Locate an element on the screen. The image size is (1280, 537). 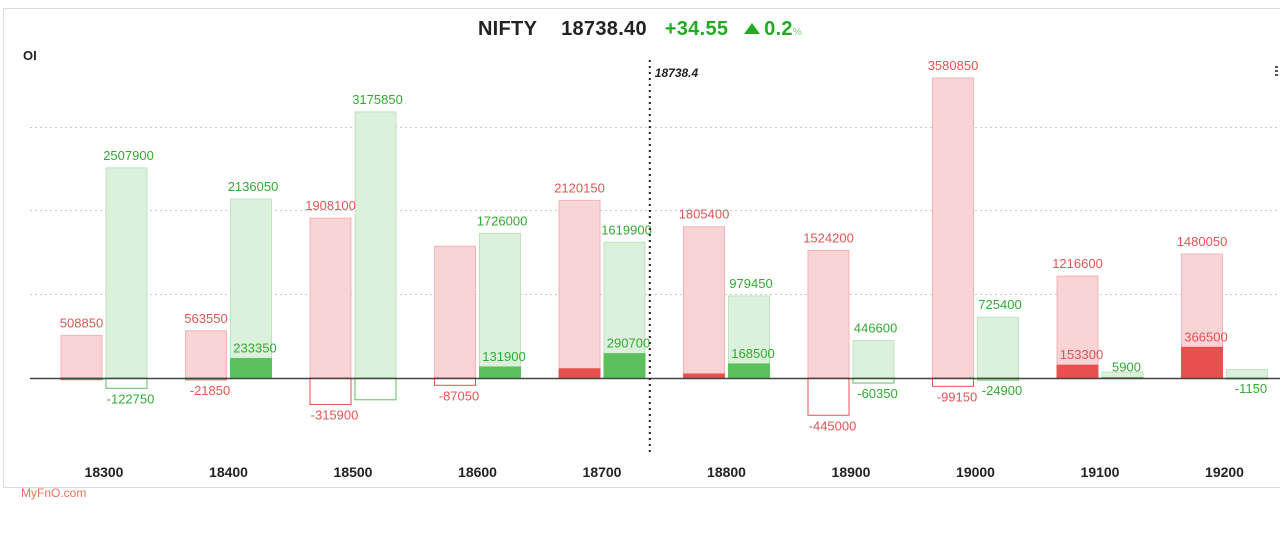
put-change-label: -1150 is located at coordinates (1251, 388).